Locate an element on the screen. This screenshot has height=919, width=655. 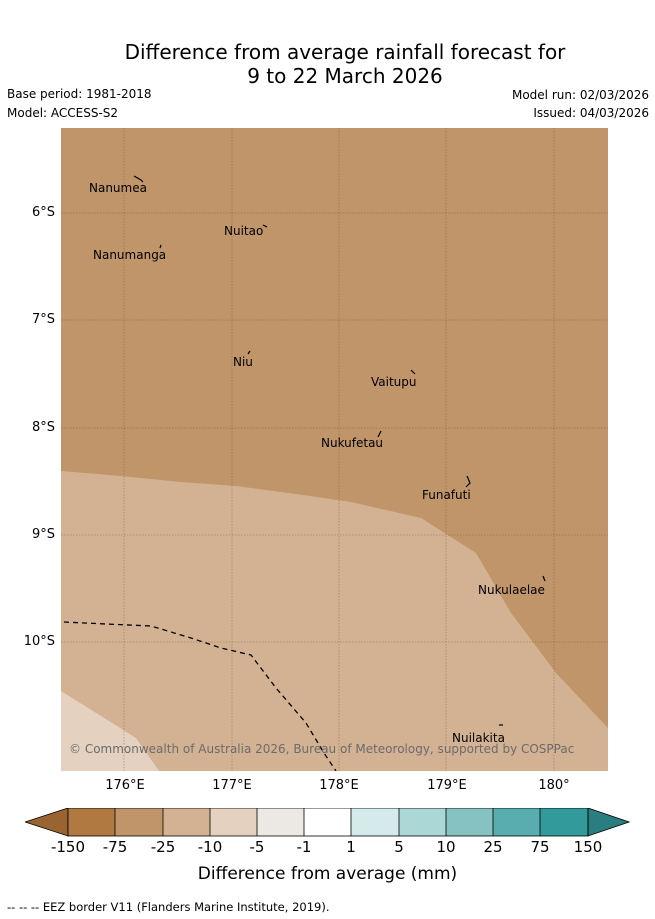
colorbar-outline is located at coordinates (328, 822).